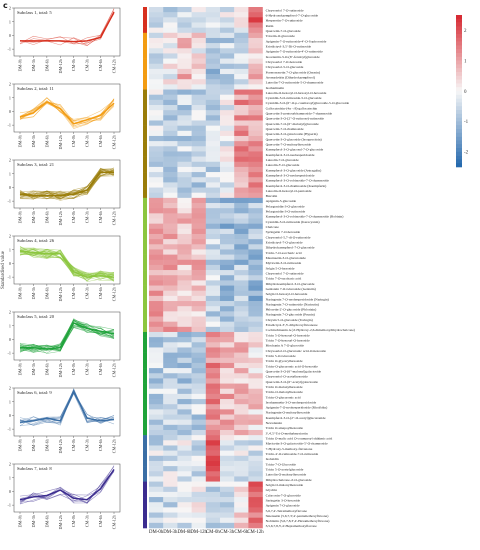 The width and height of the screenshot is (480, 550). Describe the element at coordinates (288, 335) in the screenshot. I see `row-label: Tricin 5-O-hexosyl-O-hexoside` at that location.